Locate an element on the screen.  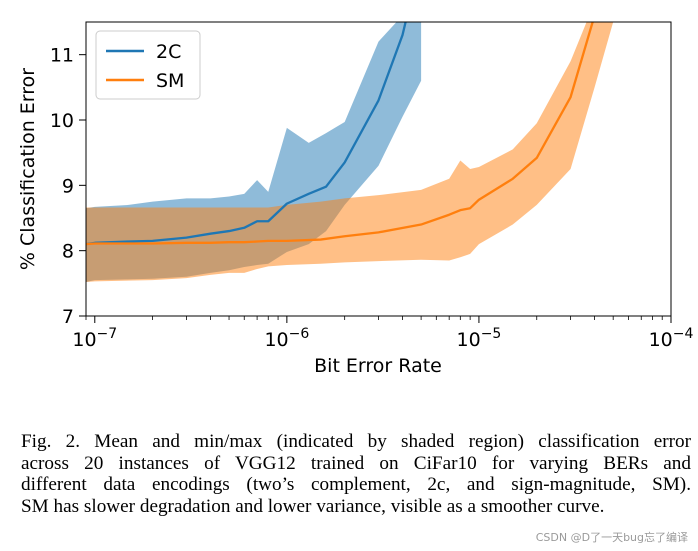
x-axis: 10⁻⁷ 10⁻⁶ 10⁻⁵ 10⁻⁴ is located at coordinates (383, 333).